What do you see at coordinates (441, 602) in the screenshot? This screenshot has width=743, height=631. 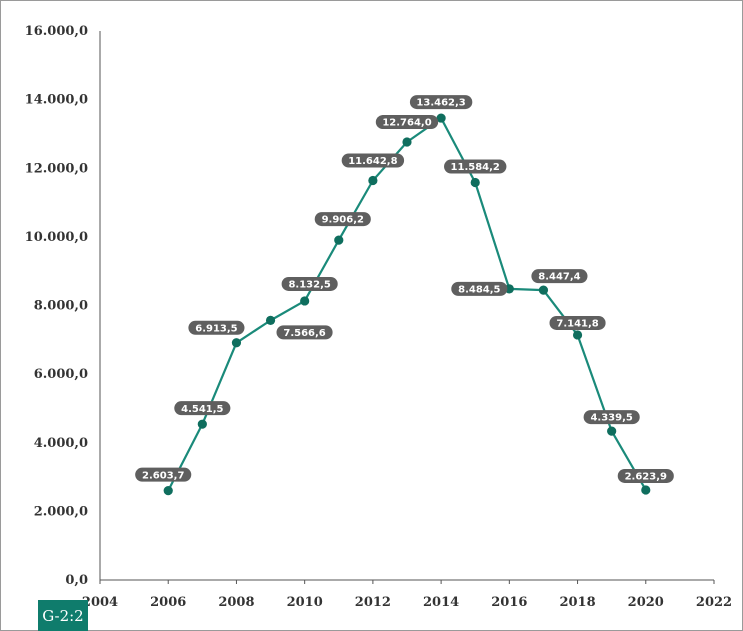 I see `x-tick-label: 2014` at bounding box center [441, 602].